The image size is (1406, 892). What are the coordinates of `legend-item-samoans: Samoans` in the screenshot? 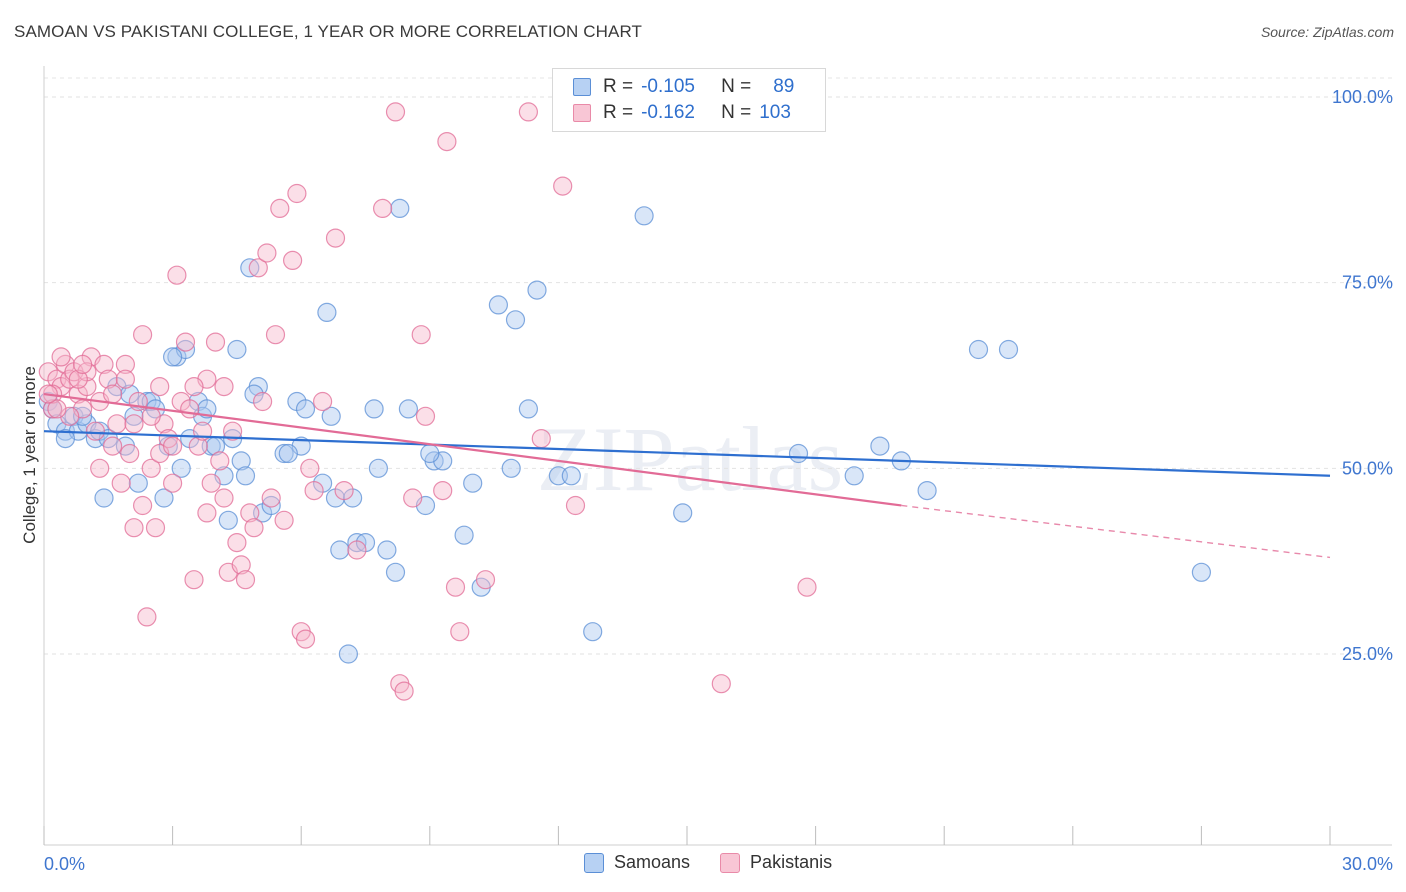 It's located at (637, 862).